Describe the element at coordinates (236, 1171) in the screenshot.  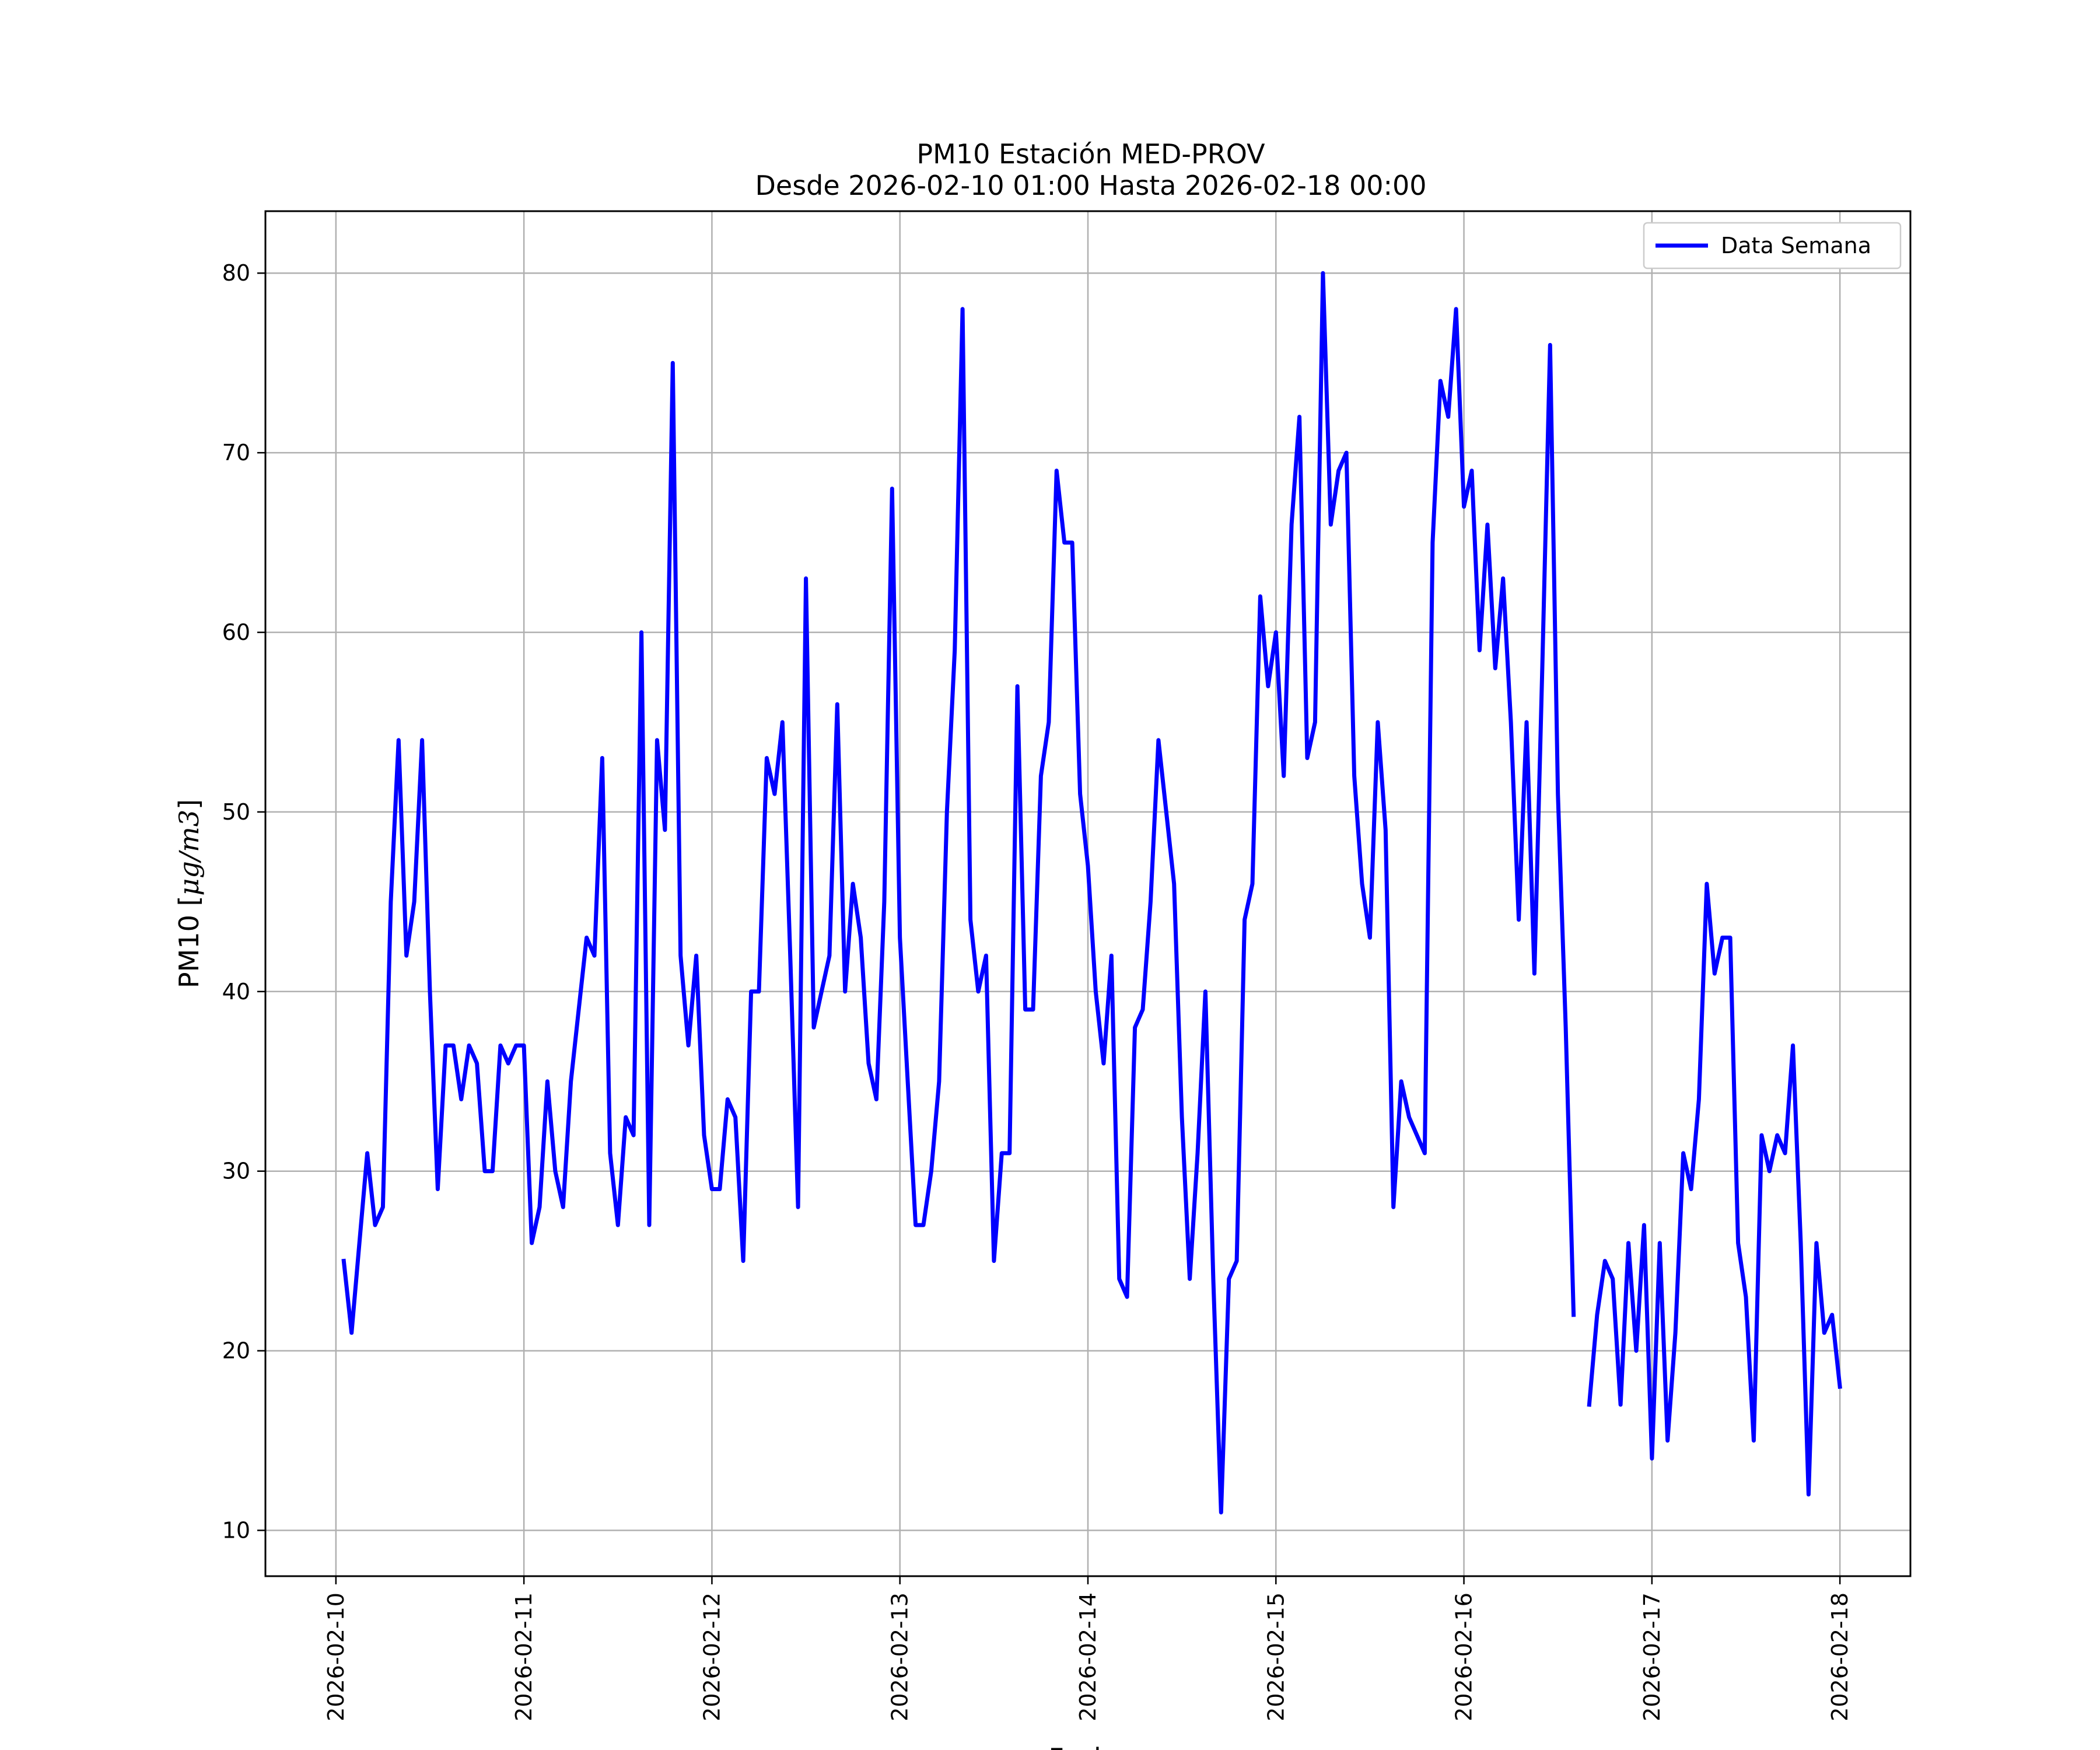
I see `y-tick-label: 30` at that location.